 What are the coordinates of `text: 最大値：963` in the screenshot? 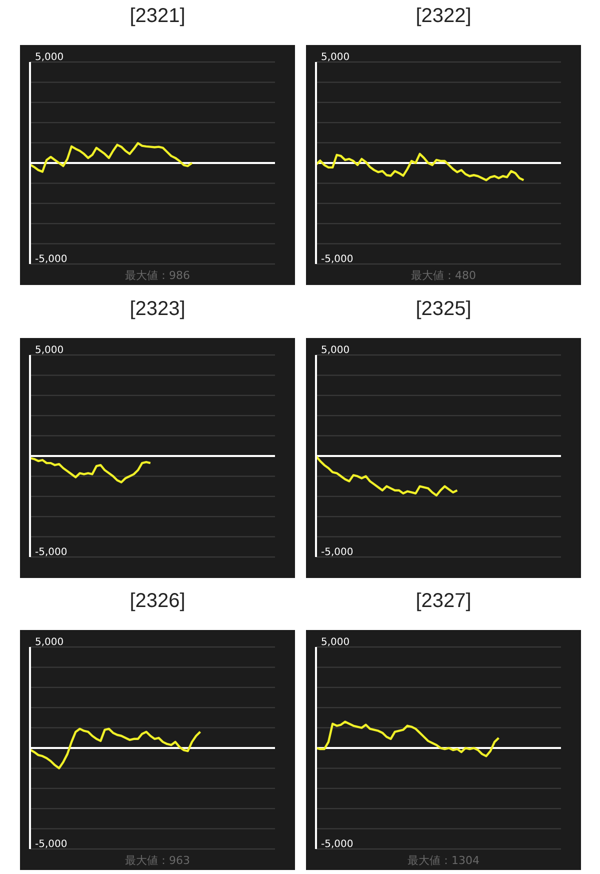 It's located at (157, 860).